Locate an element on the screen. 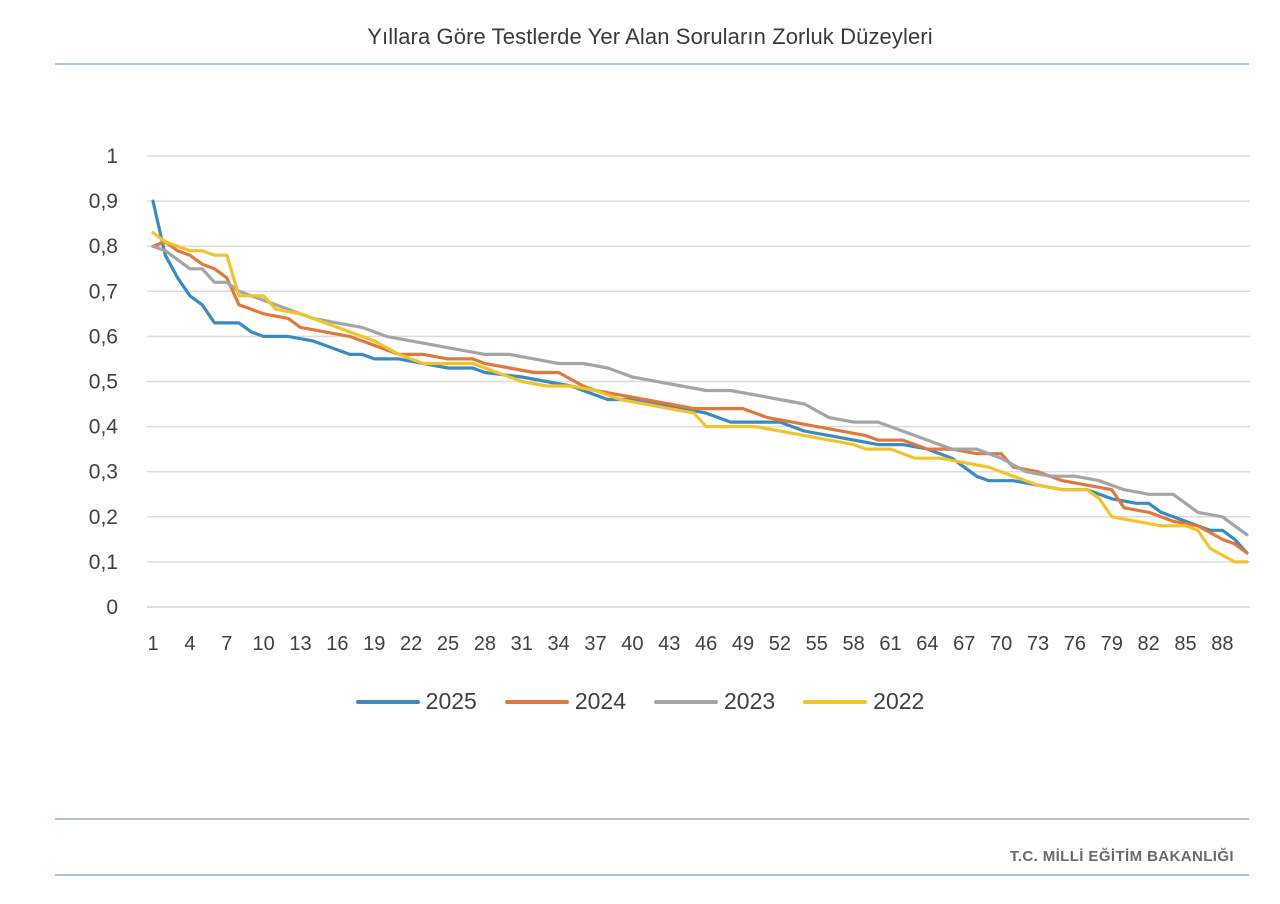  y-tick-label: 0,8 is located at coordinates (103, 246).